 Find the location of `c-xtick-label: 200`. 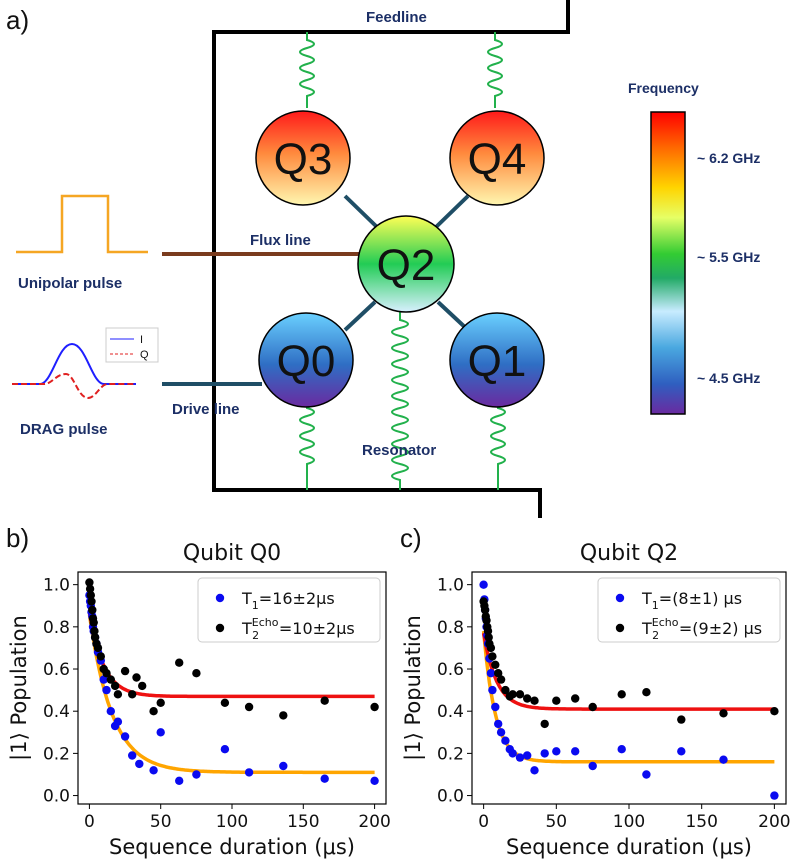

c-xtick-label: 200 is located at coordinates (774, 822).